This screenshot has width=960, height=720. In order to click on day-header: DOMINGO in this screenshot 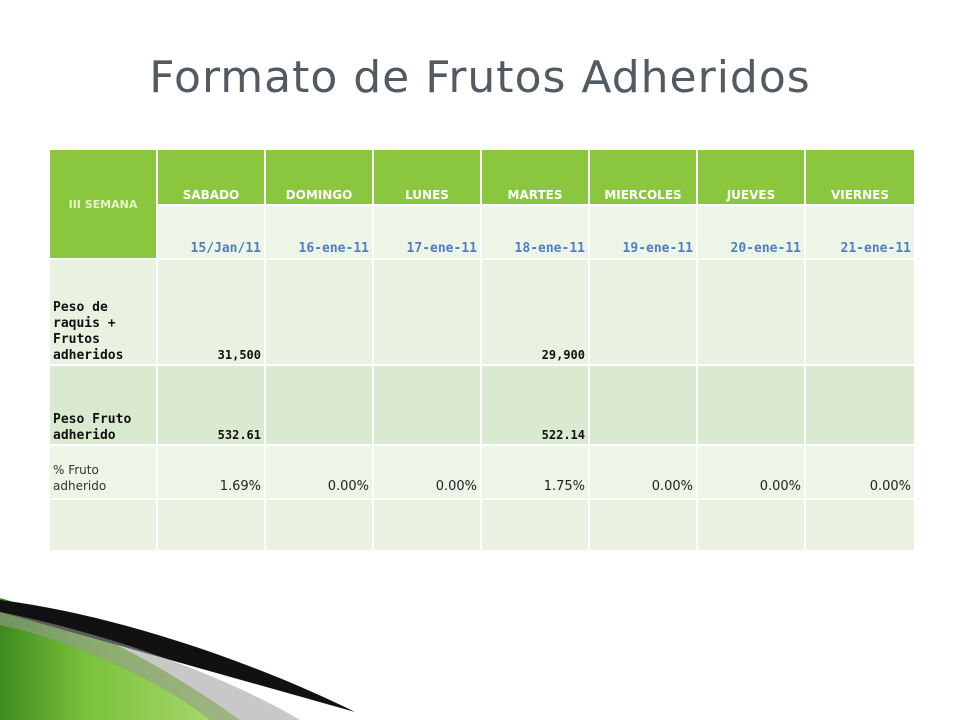, I will do `click(319, 177)`.